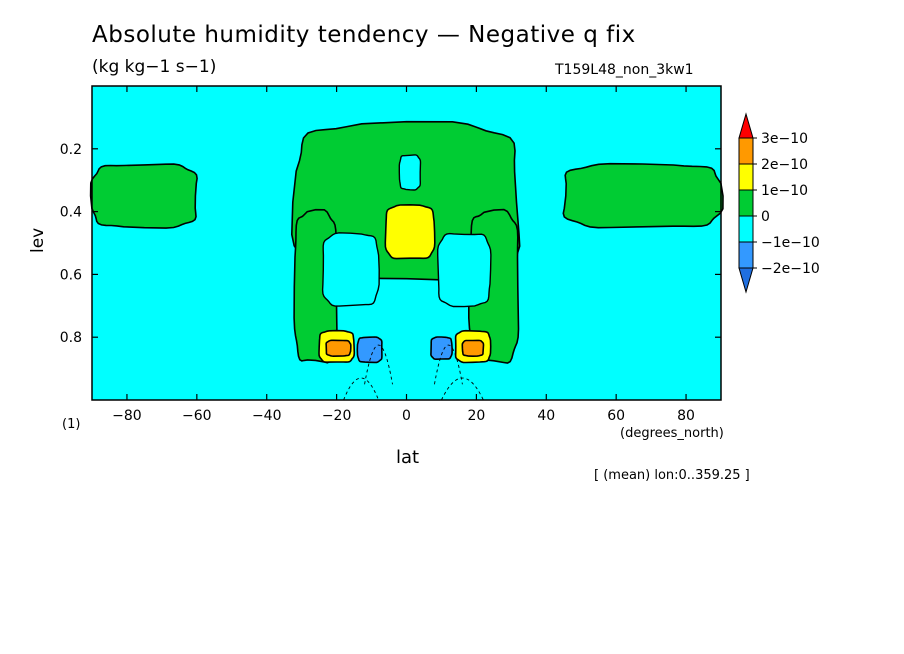 The image size is (904, 654). Describe the element at coordinates (784, 139) in the screenshot. I see `colorbar-label: 3e−10` at that location.